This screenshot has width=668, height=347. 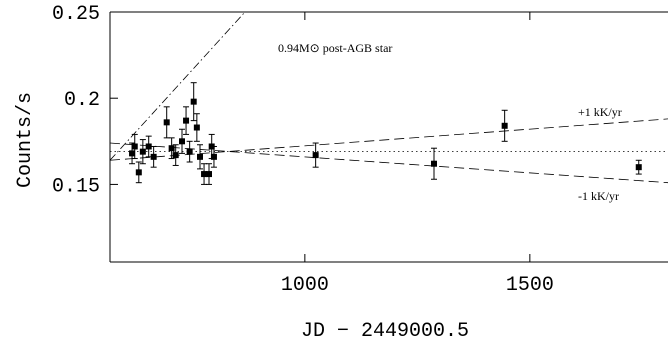 What do you see at coordinates (335, 48) in the screenshot?
I see `line-label: 0.94M⊙ post-AGB star` at bounding box center [335, 48].